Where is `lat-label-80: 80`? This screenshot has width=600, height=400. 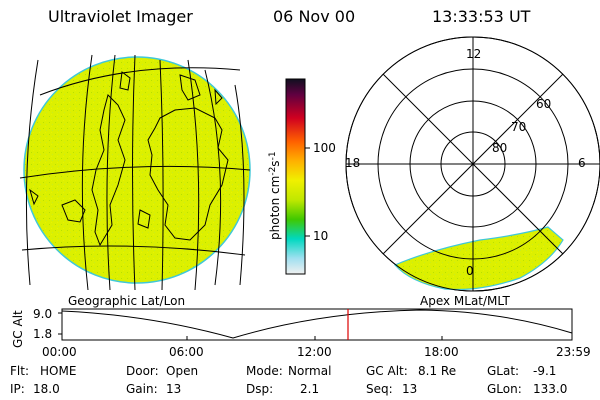
lat-label-80: 80 is located at coordinates (500, 148).